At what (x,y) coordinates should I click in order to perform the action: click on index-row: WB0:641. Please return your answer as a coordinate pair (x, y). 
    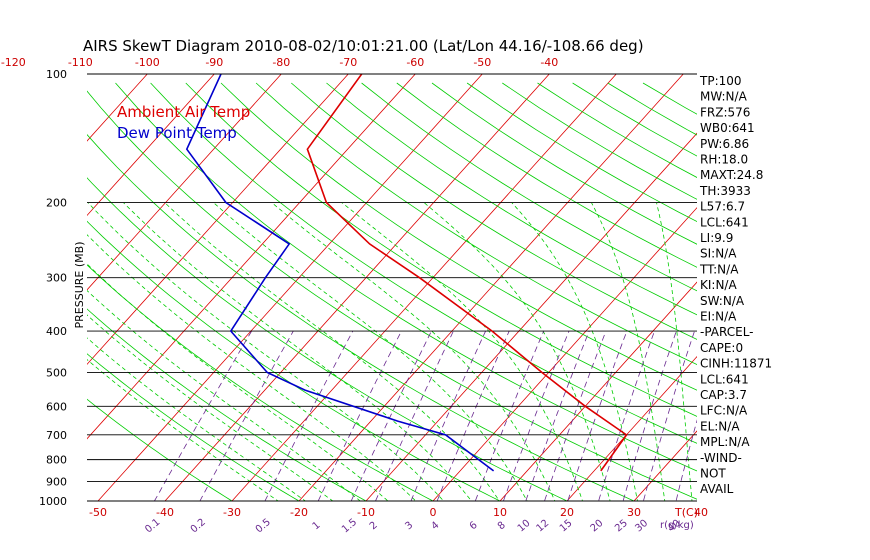
    Looking at the image, I should click on (727, 128).